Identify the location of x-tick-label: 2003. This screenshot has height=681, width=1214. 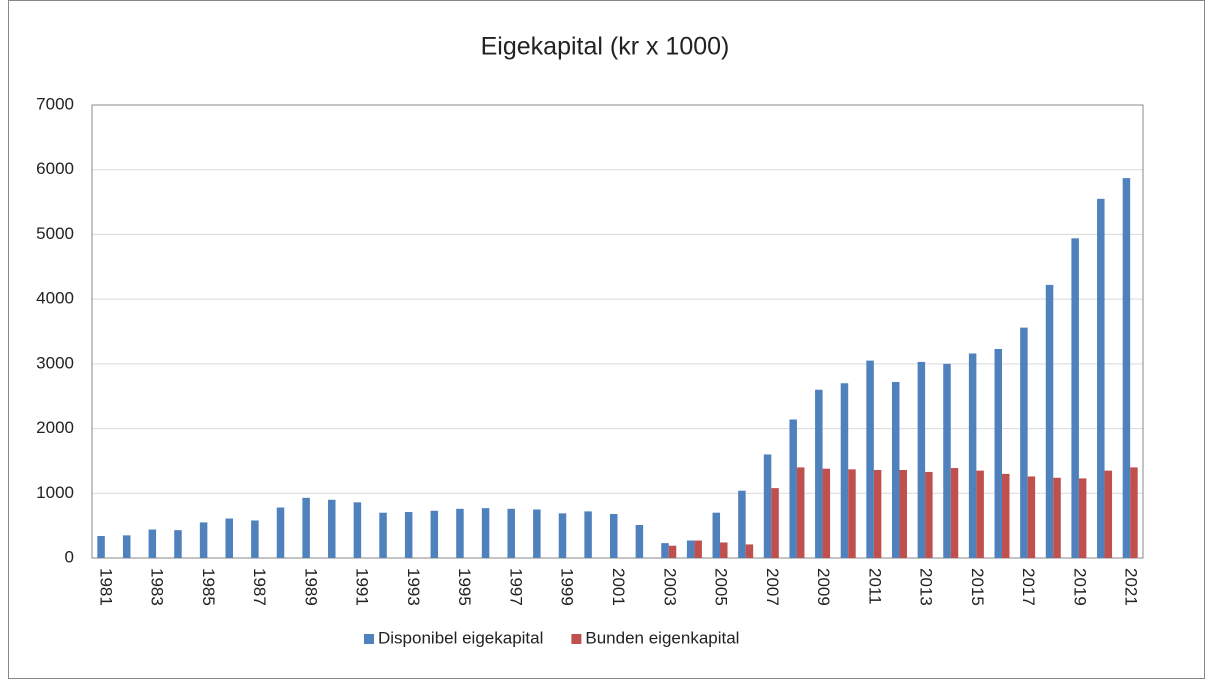
(669, 587).